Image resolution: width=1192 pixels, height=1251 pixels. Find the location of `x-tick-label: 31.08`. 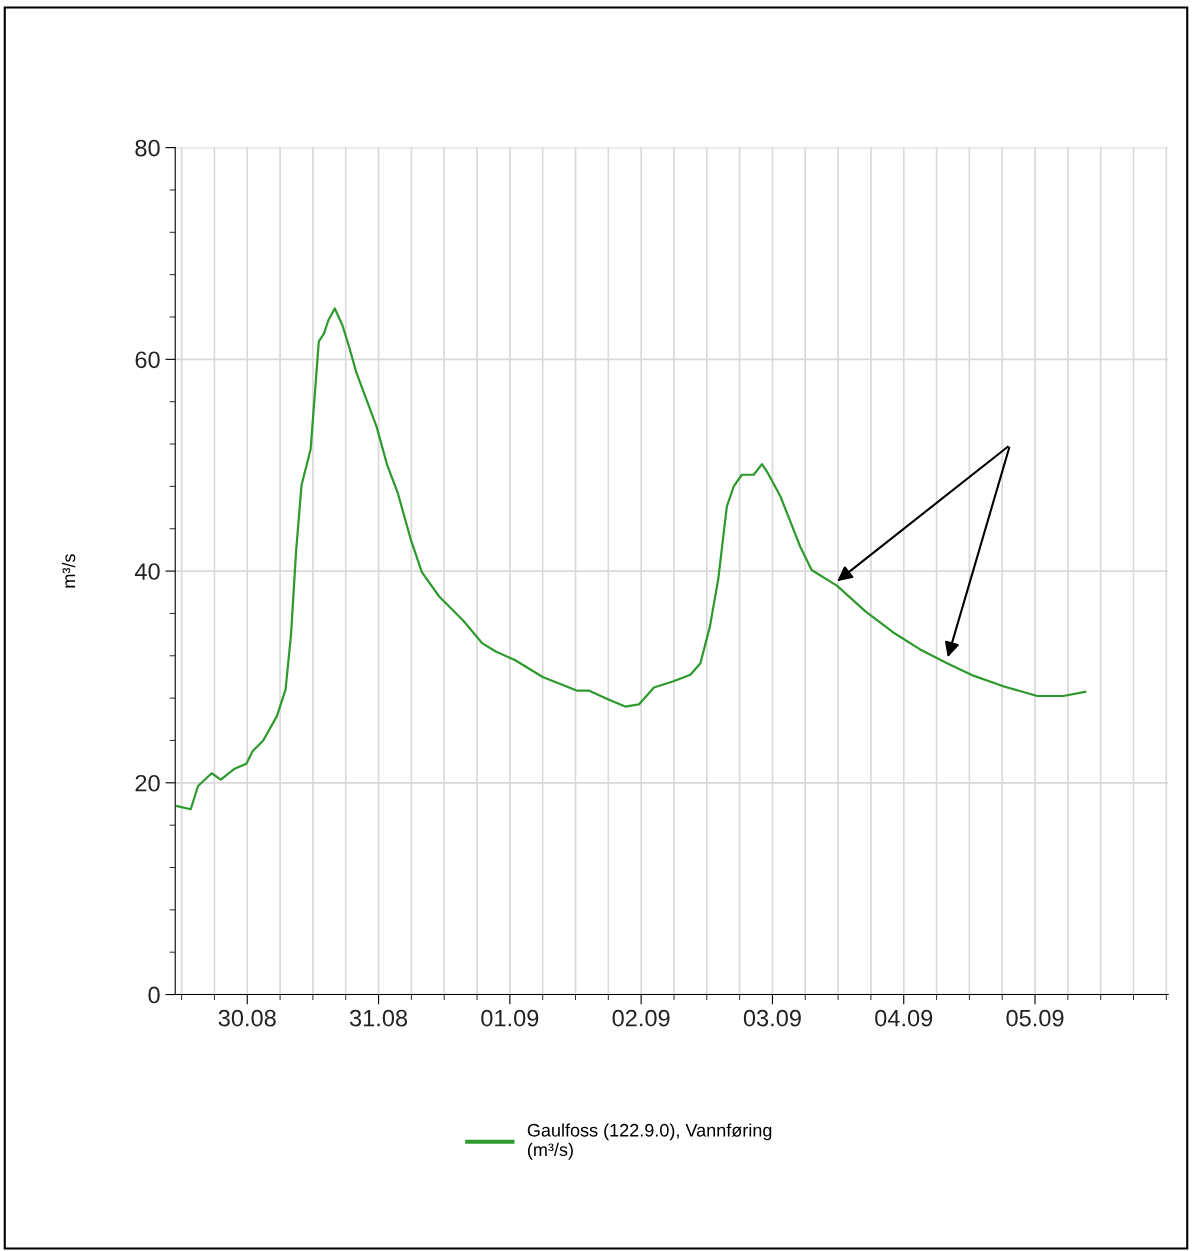

x-tick-label: 31.08 is located at coordinates (378, 1018).